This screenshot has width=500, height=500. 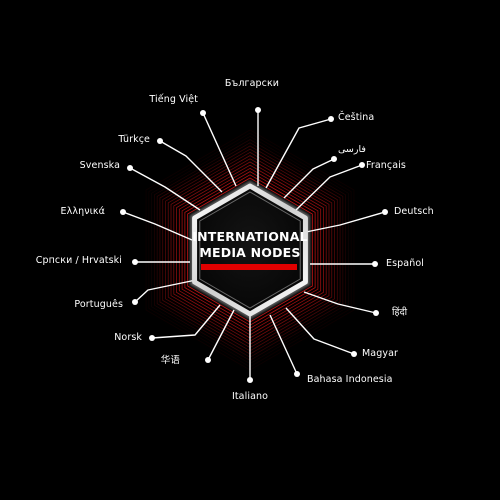 What do you see at coordinates (400, 312) in the screenshot?
I see `node-label: हिंदी` at bounding box center [400, 312].